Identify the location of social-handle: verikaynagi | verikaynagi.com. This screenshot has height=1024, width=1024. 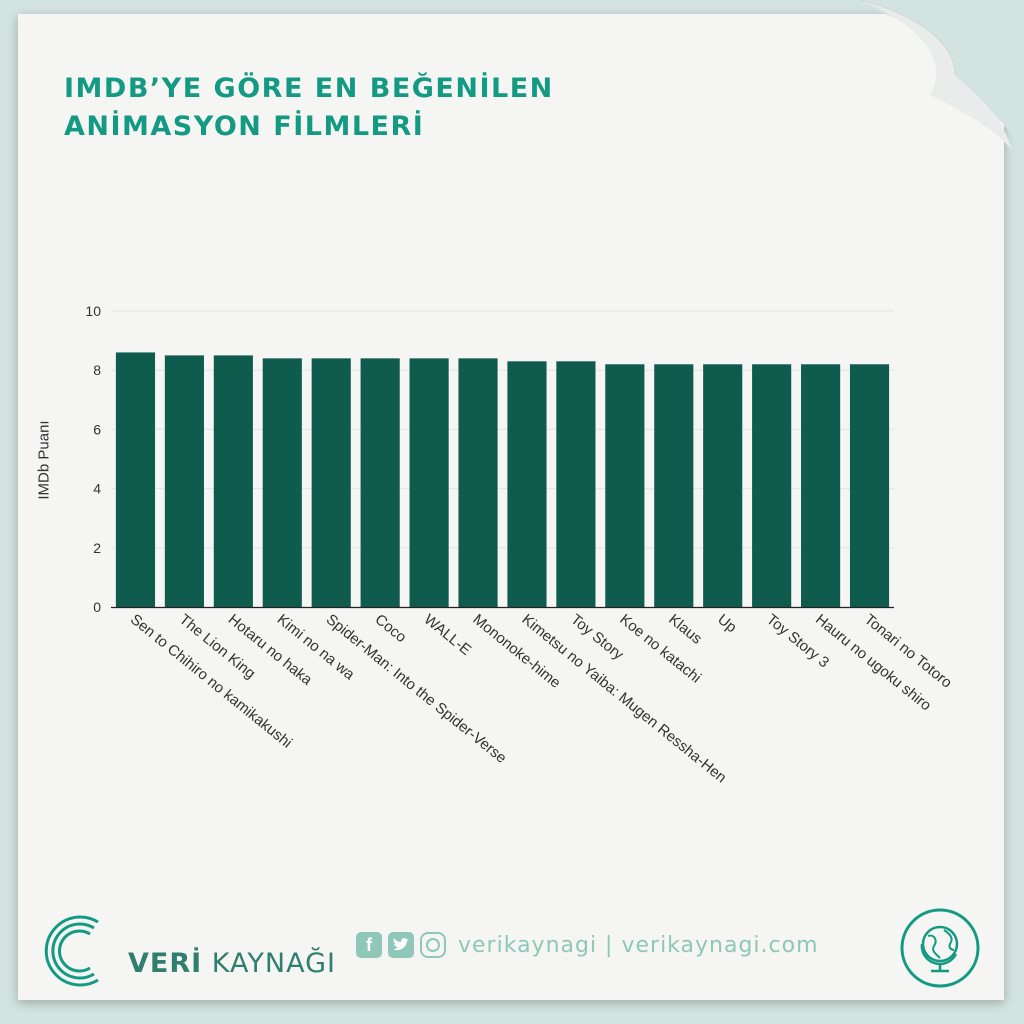
(638, 945).